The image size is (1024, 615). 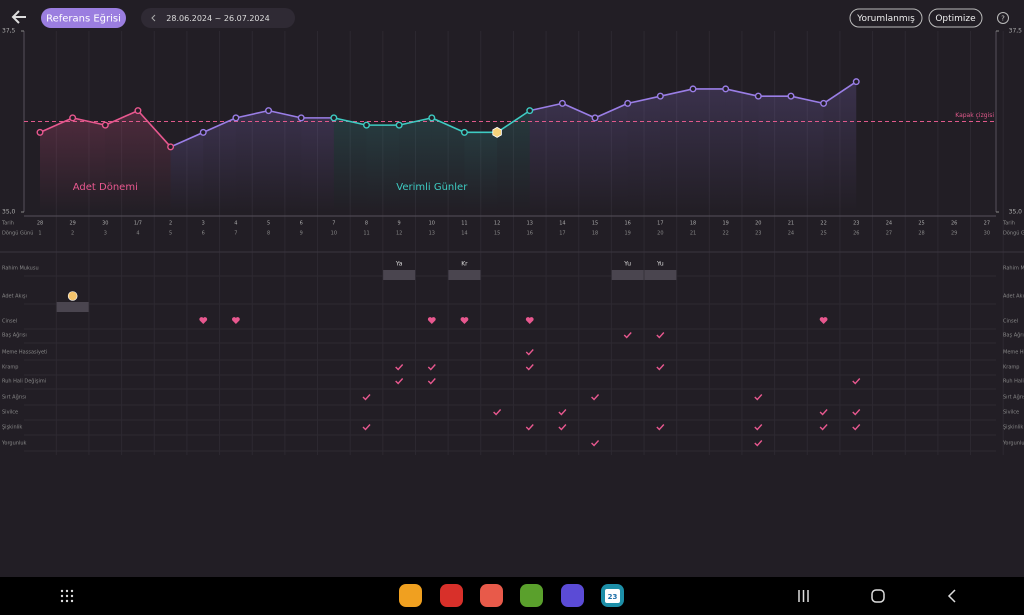 What do you see at coordinates (497, 224) in the screenshot?
I see `date-label: 12` at bounding box center [497, 224].